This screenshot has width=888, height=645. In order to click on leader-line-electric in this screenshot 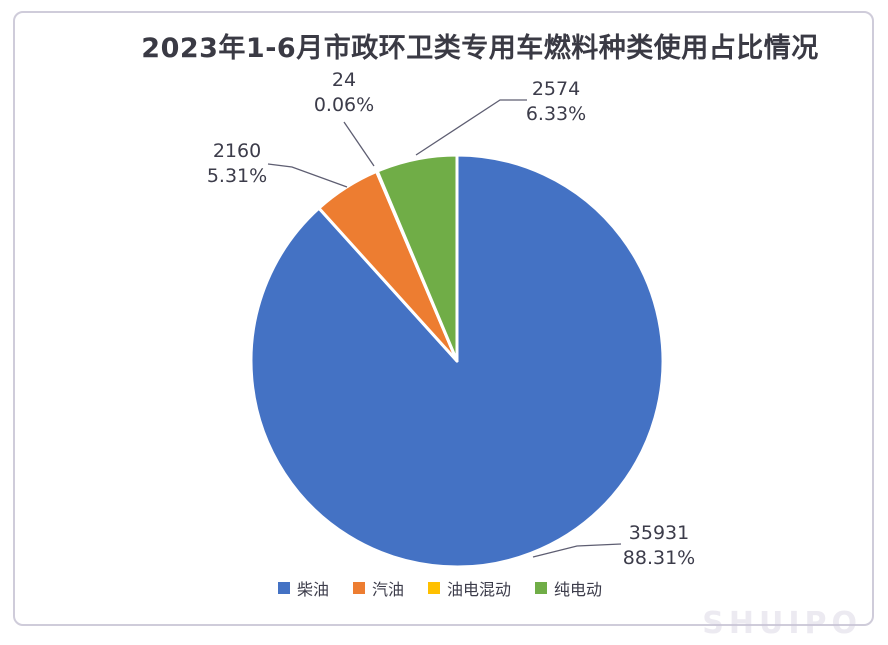, I will do `click(471, 127)`.